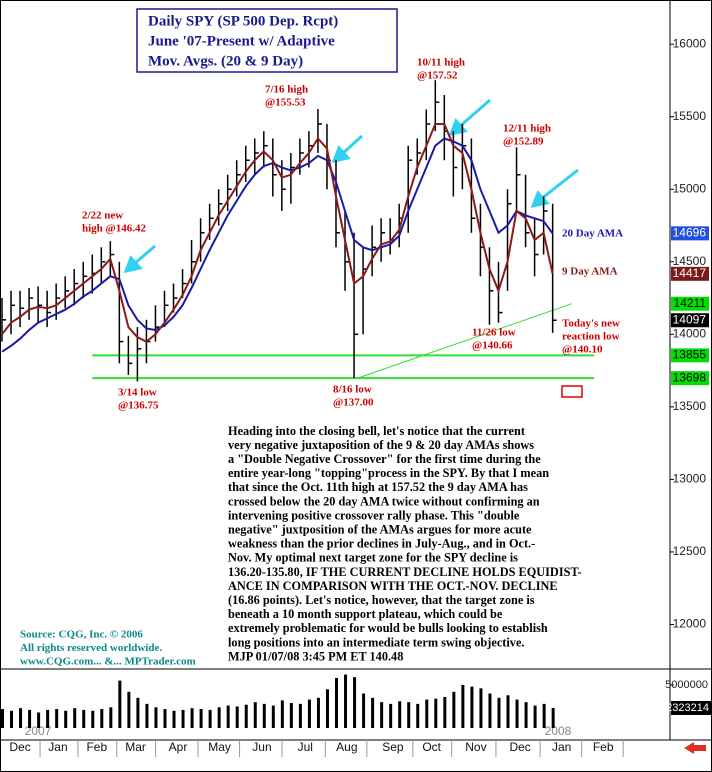 The height and width of the screenshot is (772, 712). I want to click on annotation: 8/16 low, so click(352, 390).